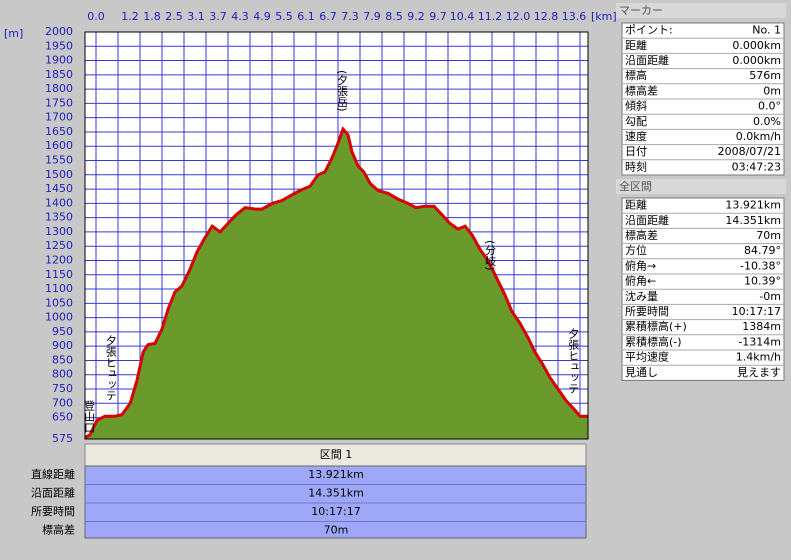  I want to click on row-label: 見通し, so click(641, 372).